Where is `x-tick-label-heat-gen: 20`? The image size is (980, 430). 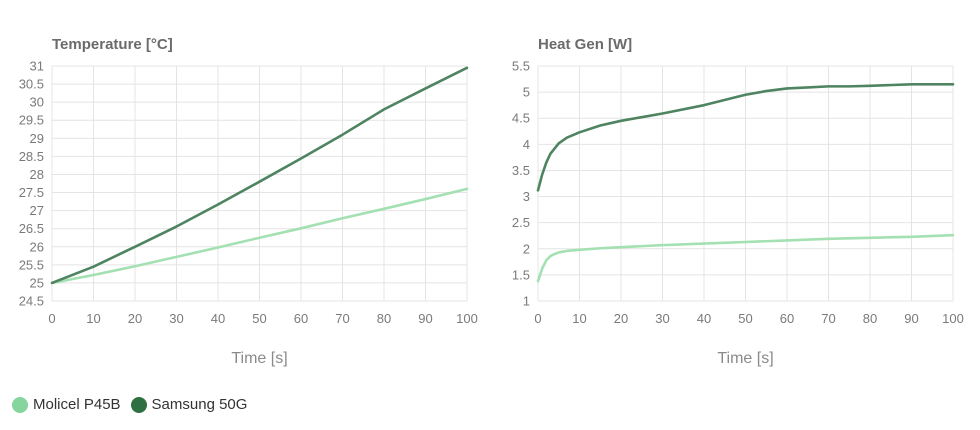 x-tick-label-heat-gen: 20 is located at coordinates (621, 318).